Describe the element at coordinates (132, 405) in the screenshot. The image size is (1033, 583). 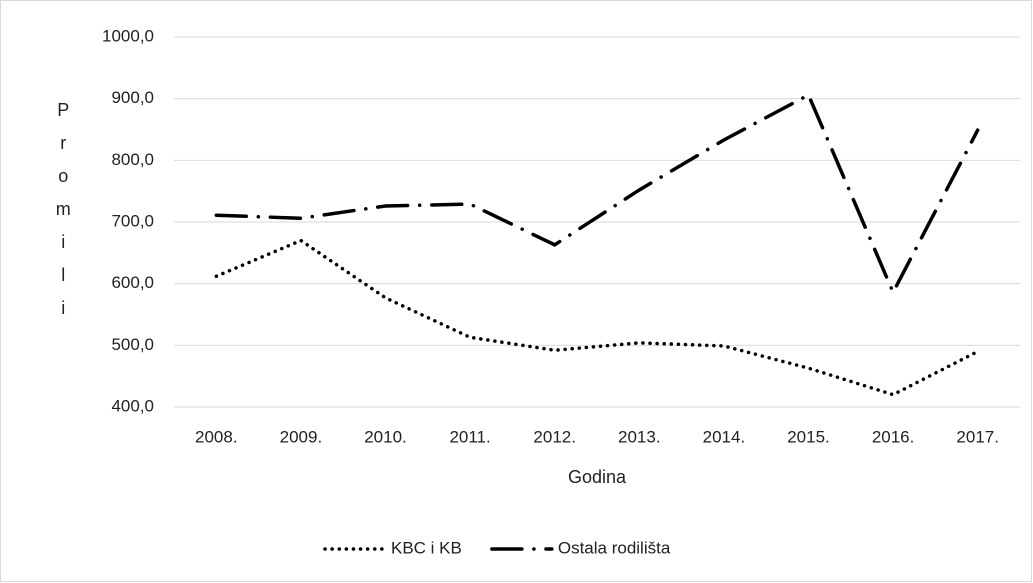
I see `y-tick-label: 400,0` at that location.